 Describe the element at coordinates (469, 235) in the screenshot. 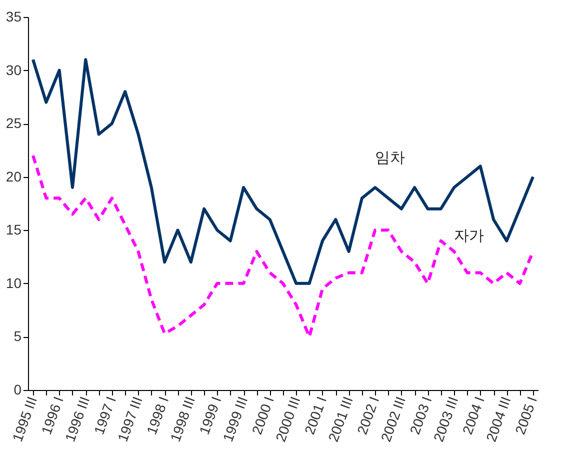

I see `series-label: 자가` at that location.